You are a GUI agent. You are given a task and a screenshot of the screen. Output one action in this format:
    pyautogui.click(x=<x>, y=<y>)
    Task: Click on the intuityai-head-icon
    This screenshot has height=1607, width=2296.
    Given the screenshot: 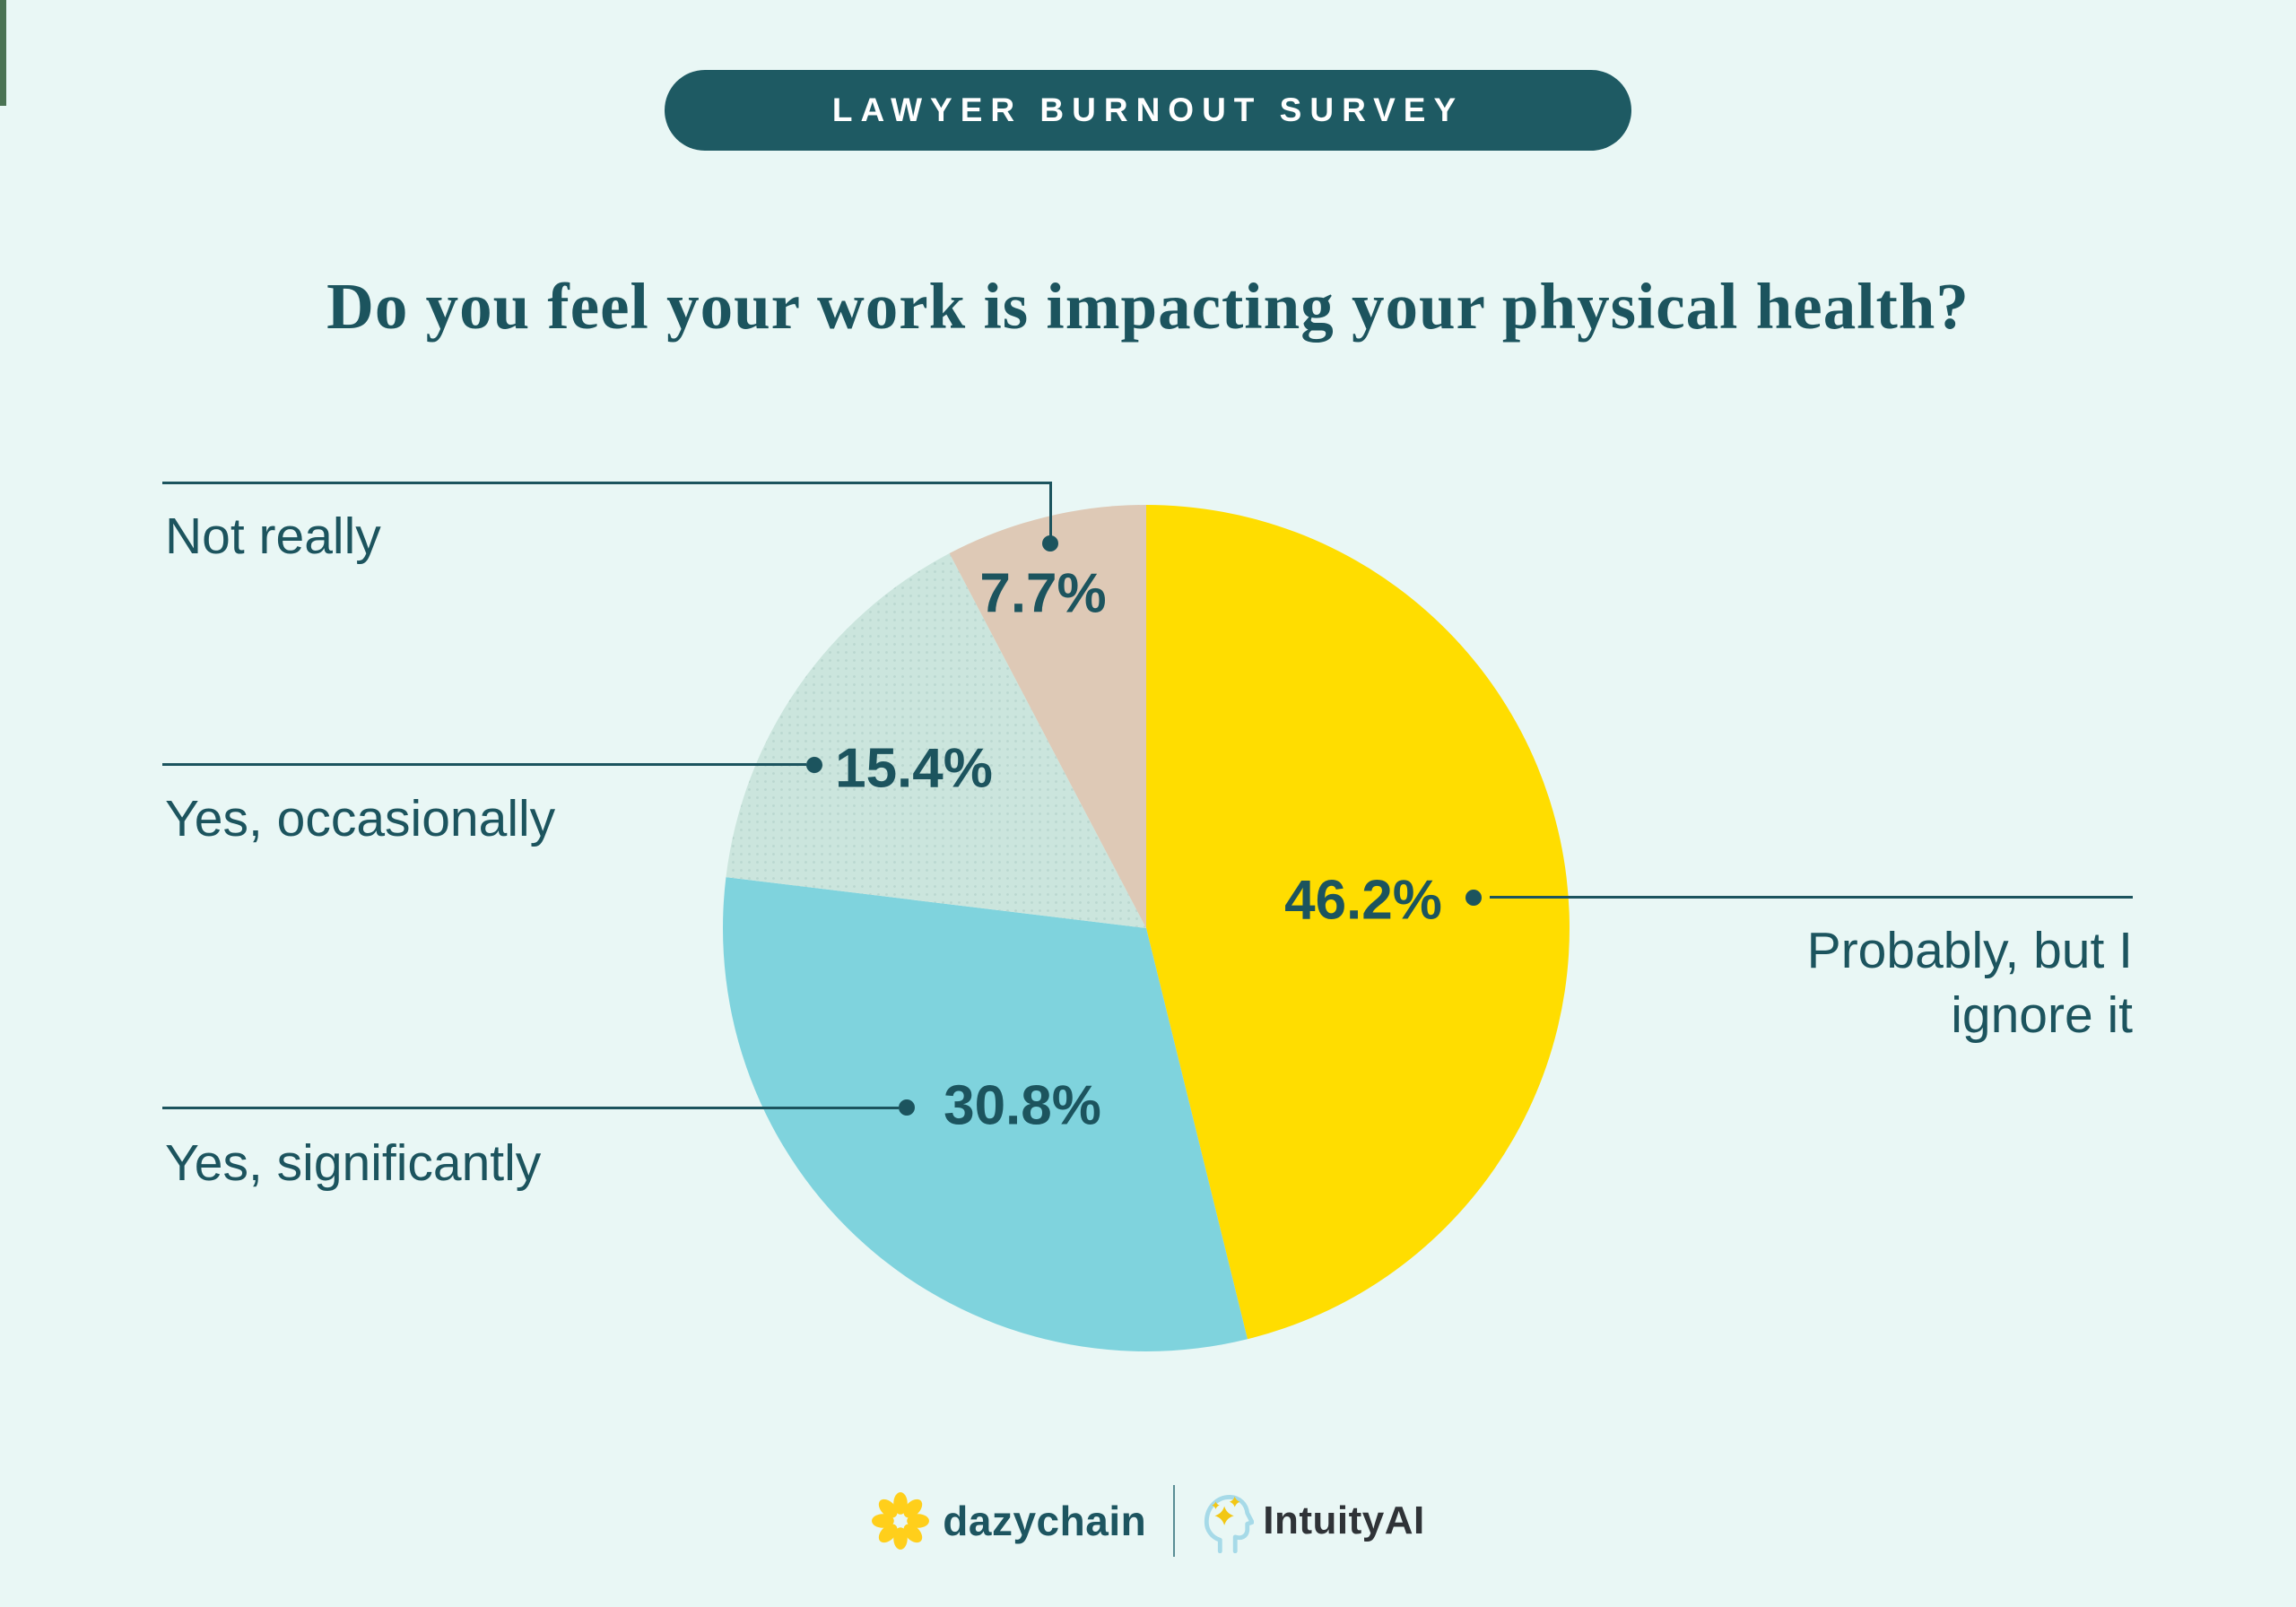 What is the action you would take?
    pyautogui.click(x=1230, y=1524)
    